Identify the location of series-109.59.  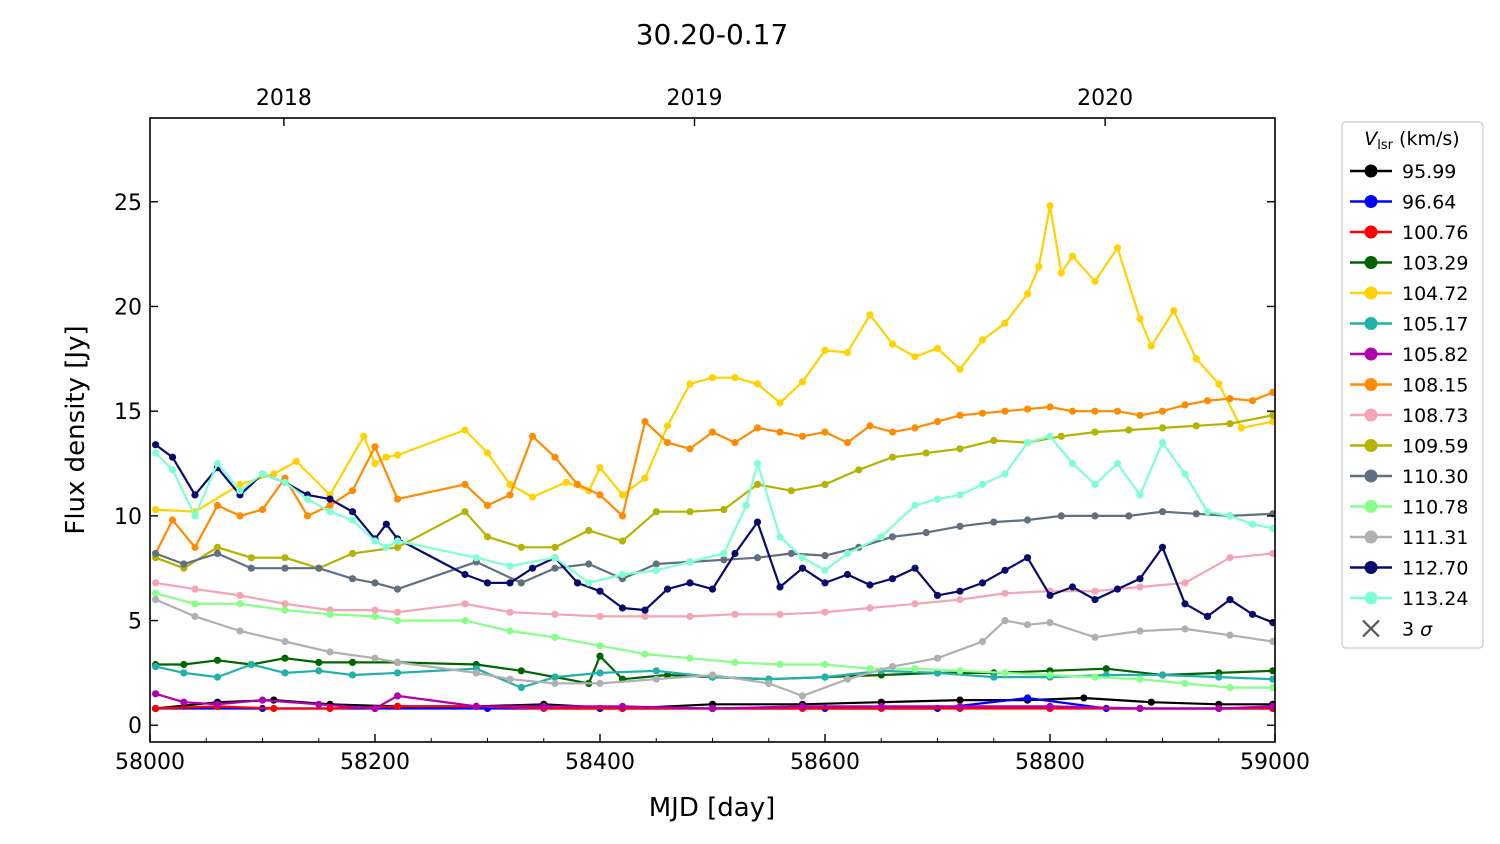
(713, 491).